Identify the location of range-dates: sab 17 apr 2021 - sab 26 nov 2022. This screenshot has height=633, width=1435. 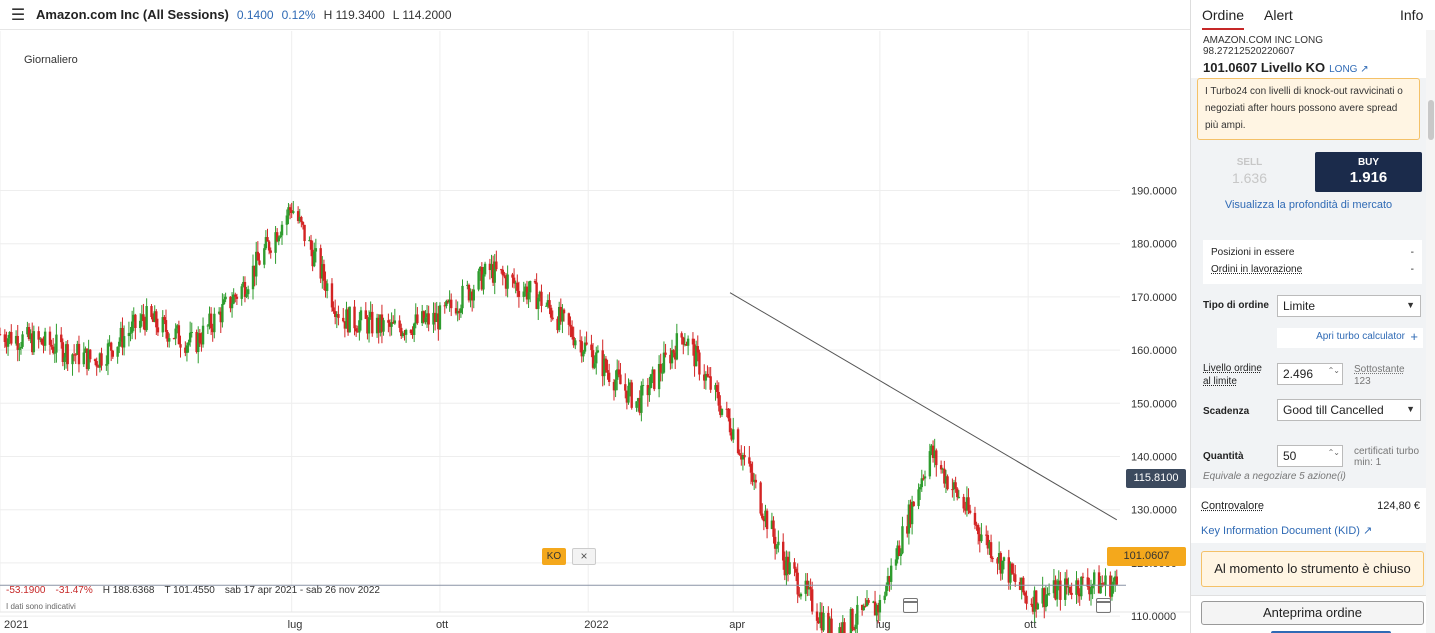
(302, 590).